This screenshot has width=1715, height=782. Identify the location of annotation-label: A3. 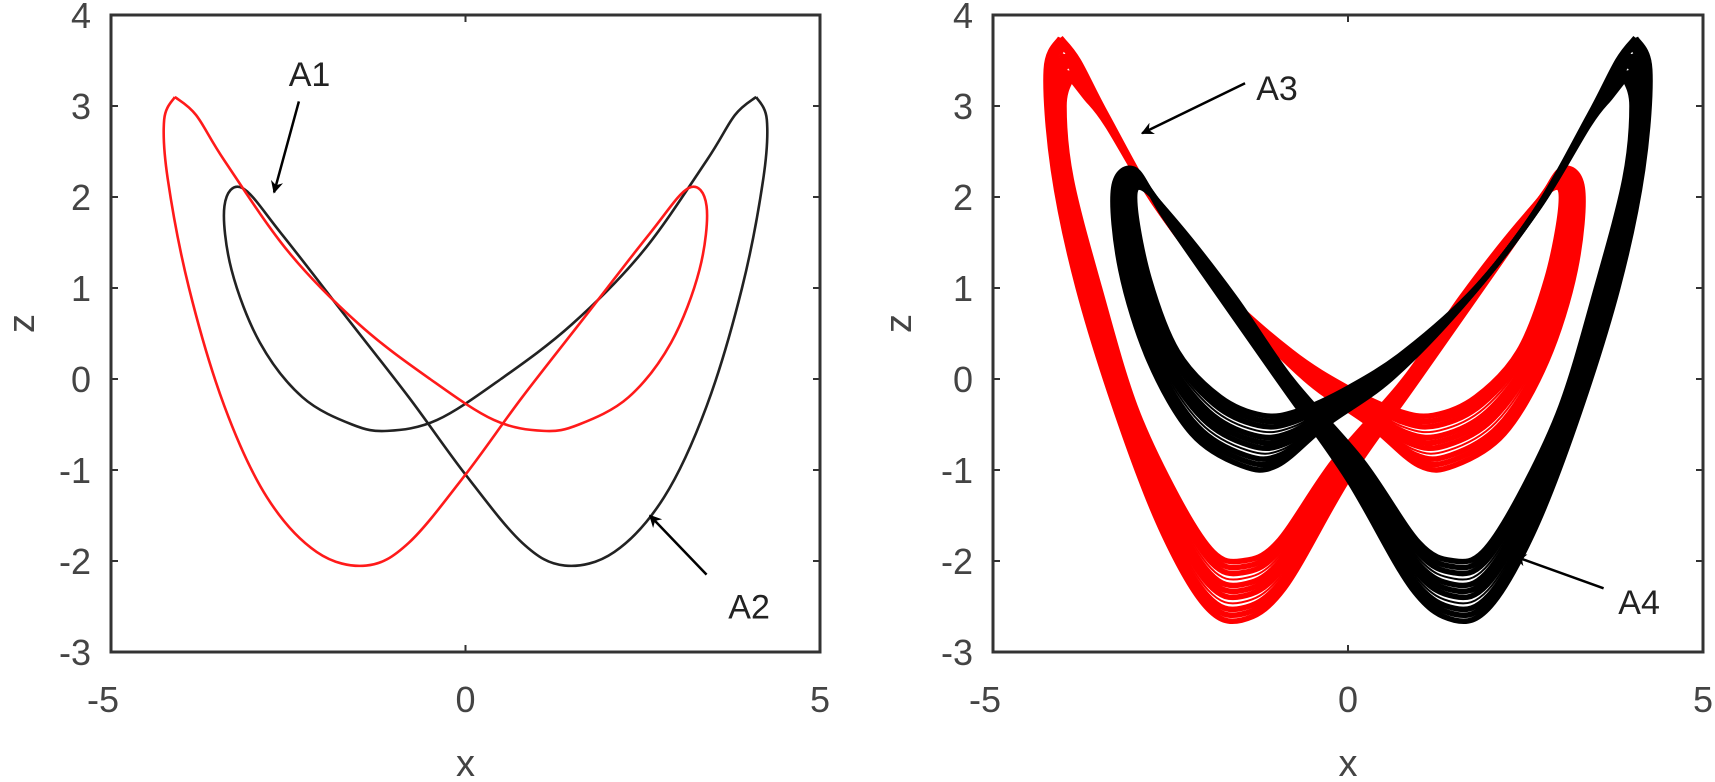
(1277, 89).